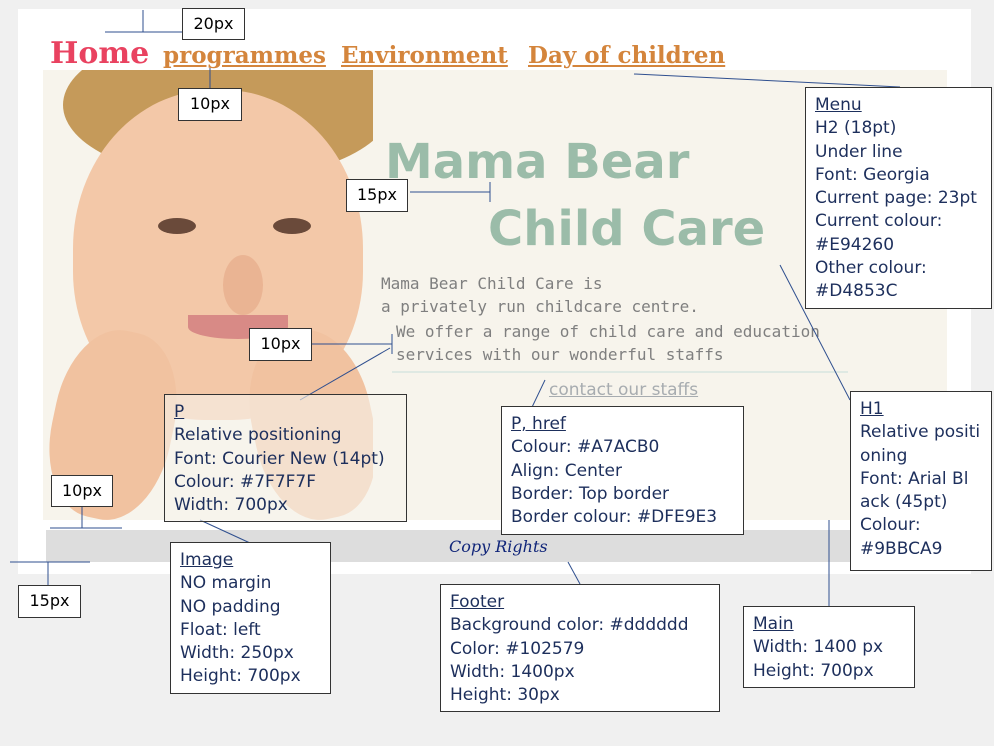 This screenshot has height=746, width=994. Describe the element at coordinates (884, 455) in the screenshot. I see `annotation-line: oning` at that location.